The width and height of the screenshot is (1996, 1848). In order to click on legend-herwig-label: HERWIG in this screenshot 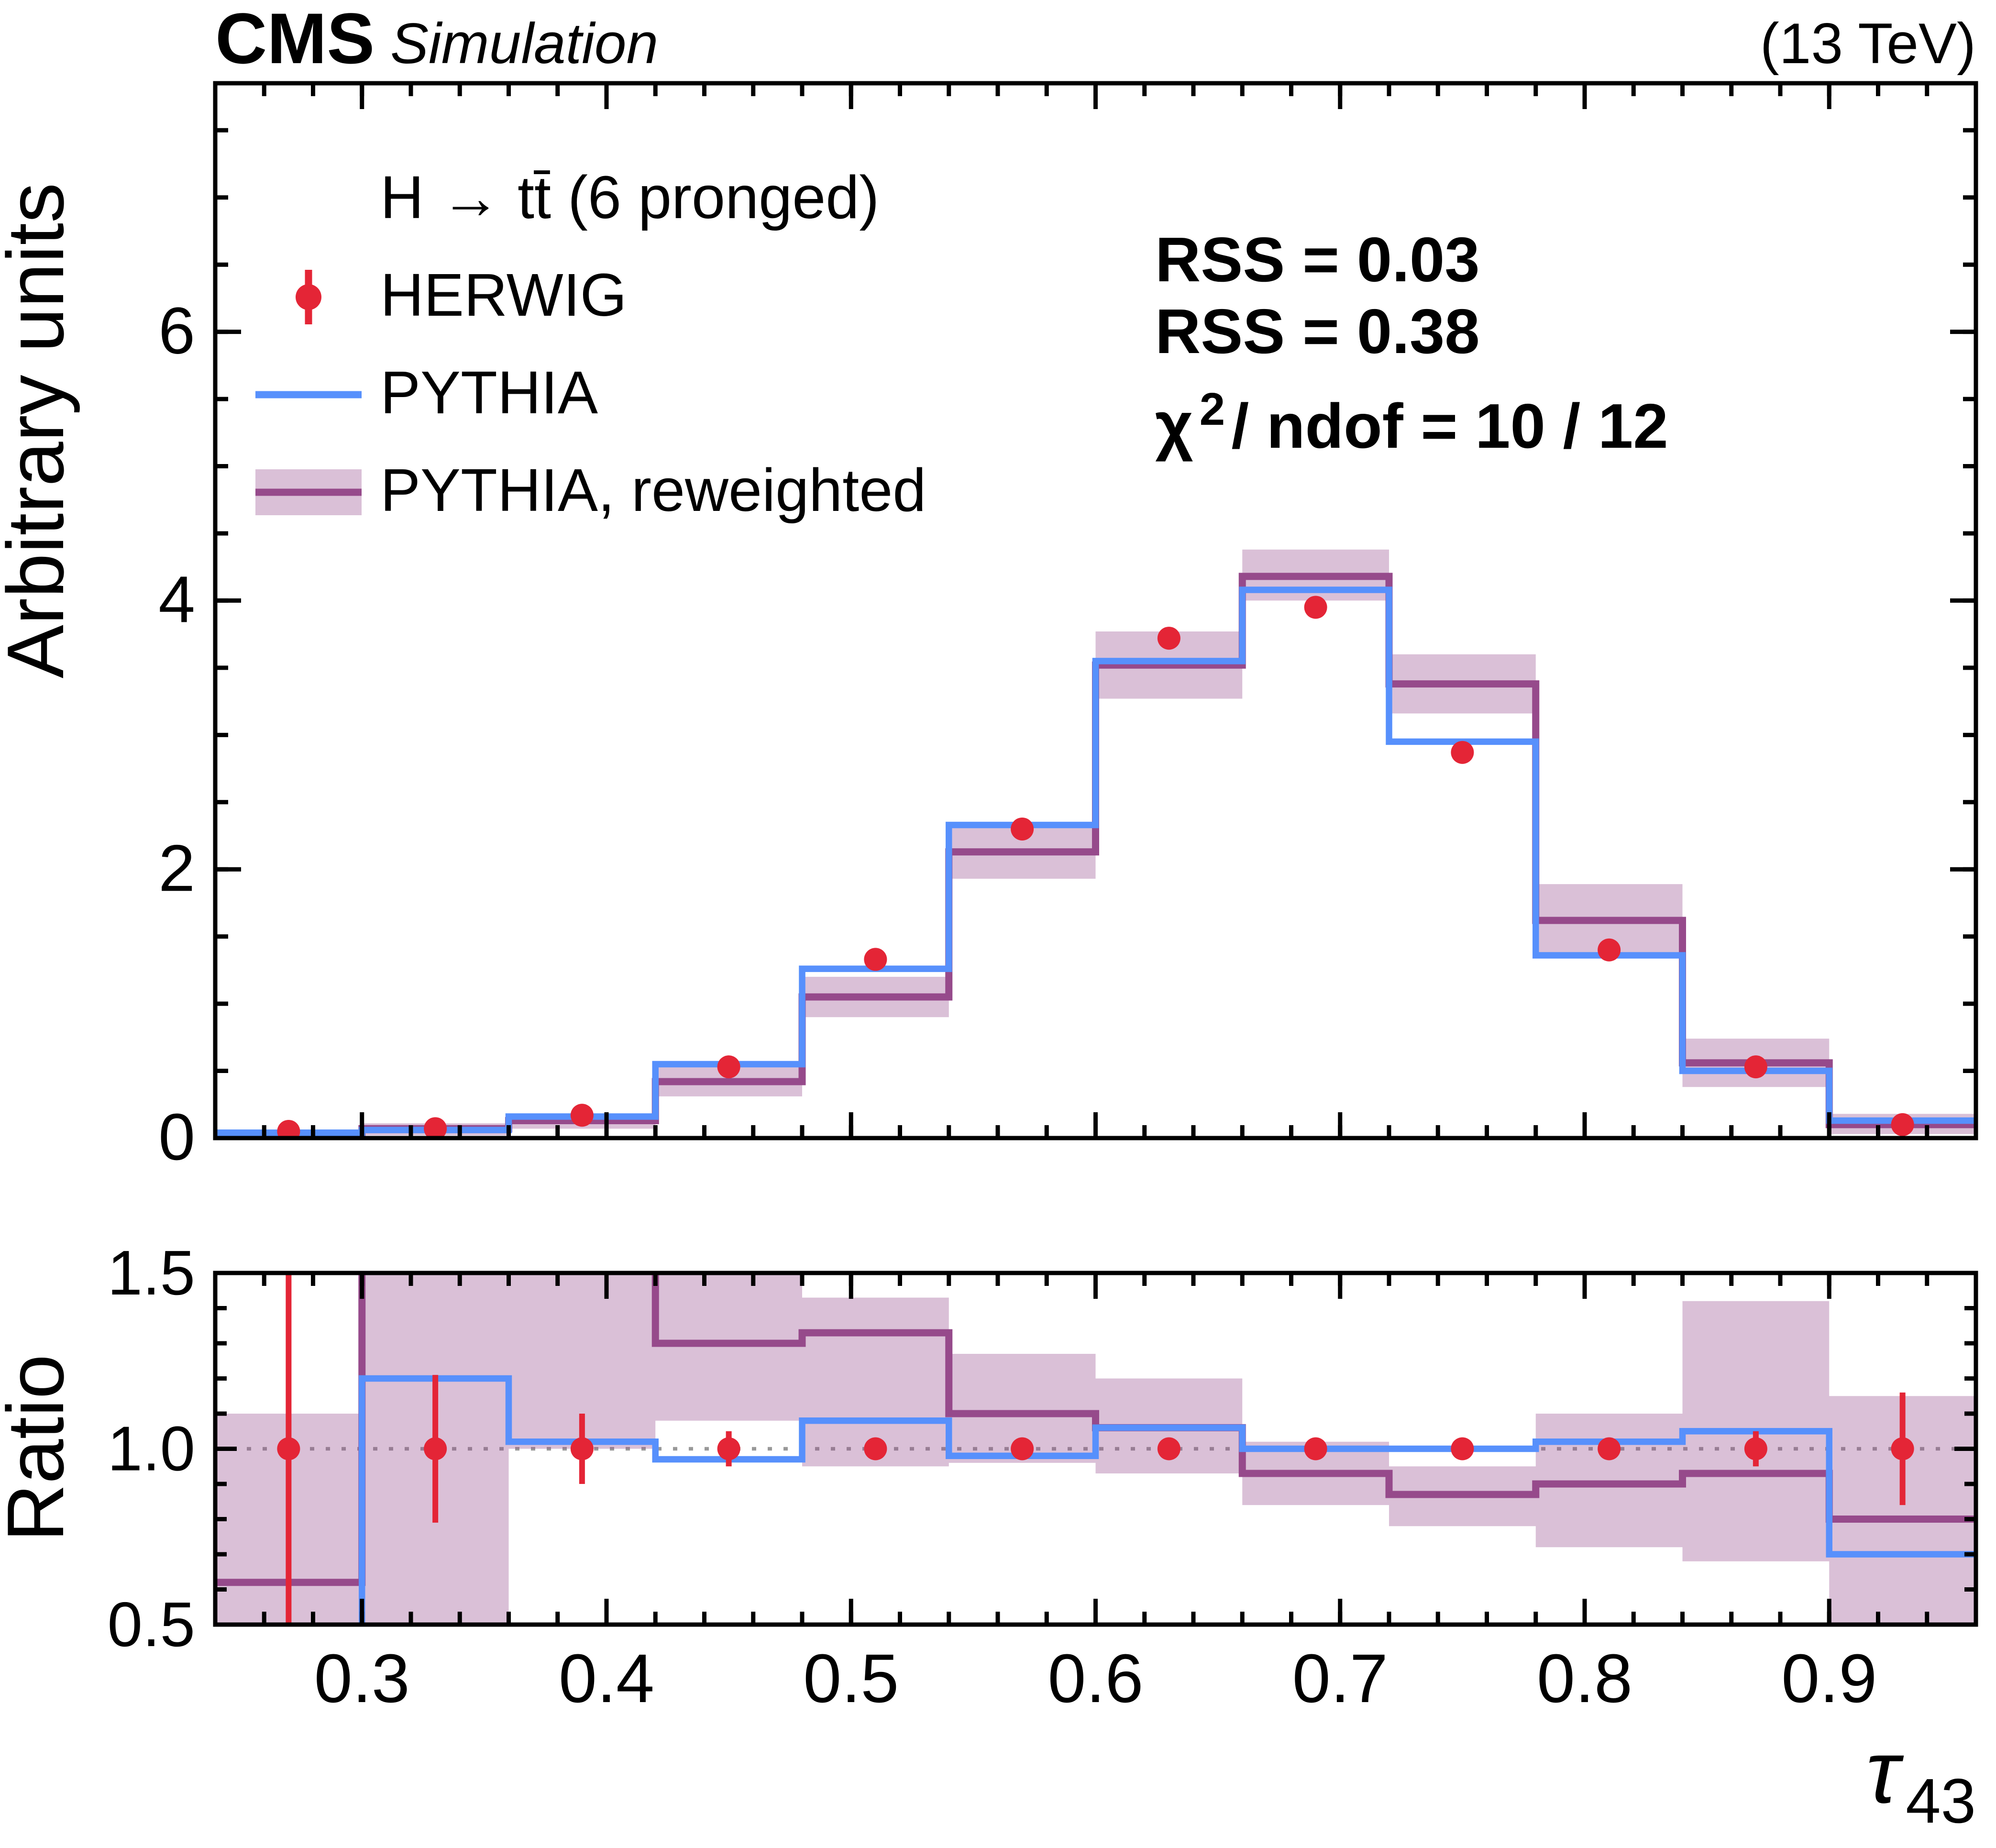, I will do `click(504, 295)`.